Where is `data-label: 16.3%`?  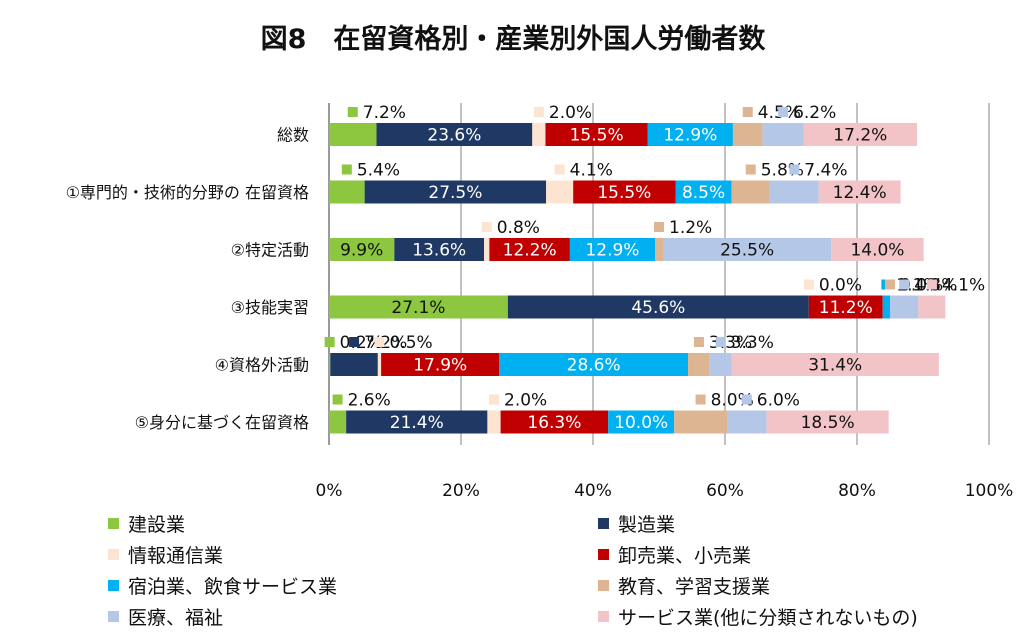 data-label: 16.3% is located at coordinates (554, 423).